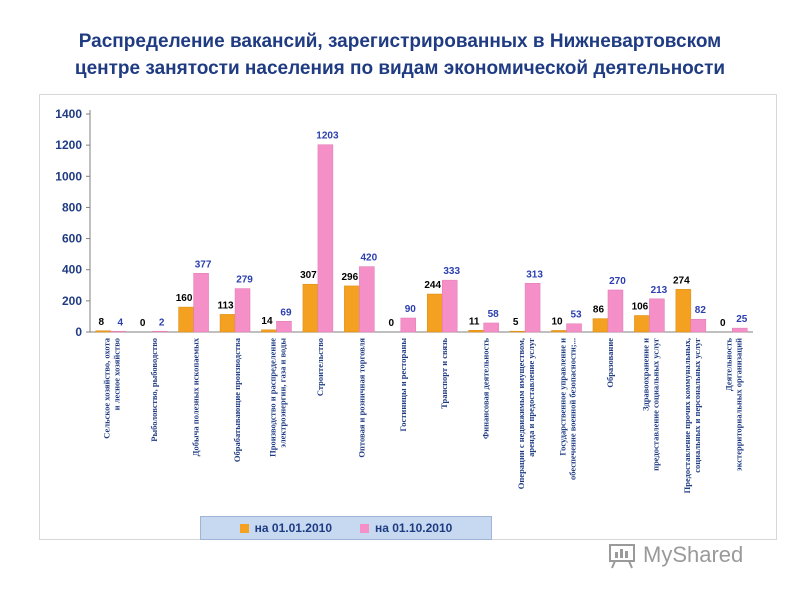  I want to click on x-tick-label: Государственное управление и, so click(563, 397).